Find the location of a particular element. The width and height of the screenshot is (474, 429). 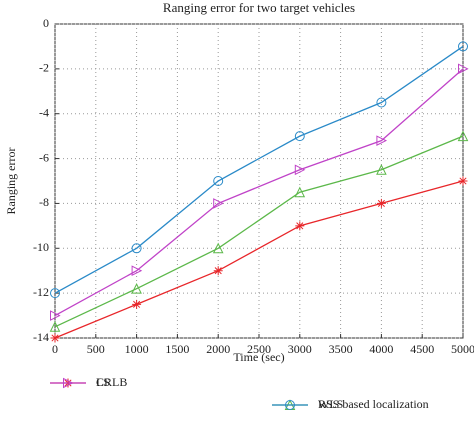

legend-item: RSS based localization is located at coordinates (350, 404).